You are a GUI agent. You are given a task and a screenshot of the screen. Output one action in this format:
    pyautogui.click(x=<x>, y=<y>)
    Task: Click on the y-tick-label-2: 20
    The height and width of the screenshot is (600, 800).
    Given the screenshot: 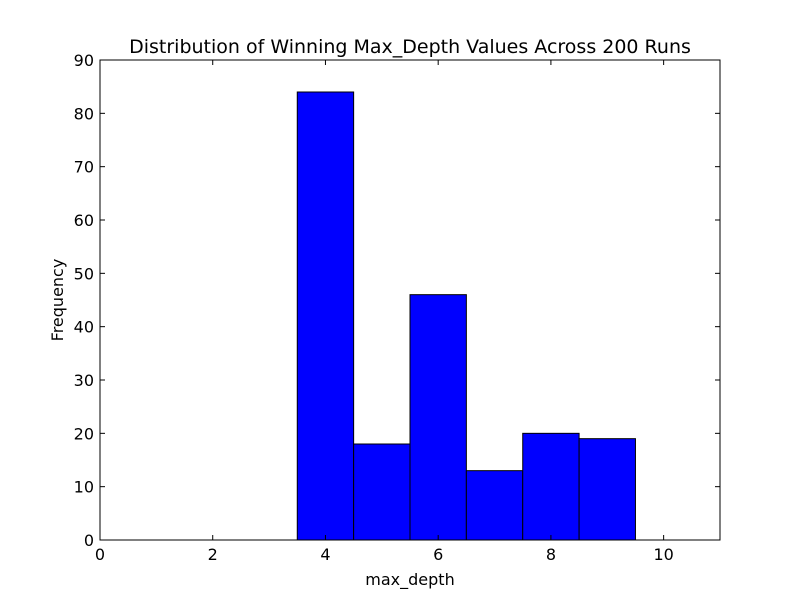 What is the action you would take?
    pyautogui.click(x=84, y=433)
    